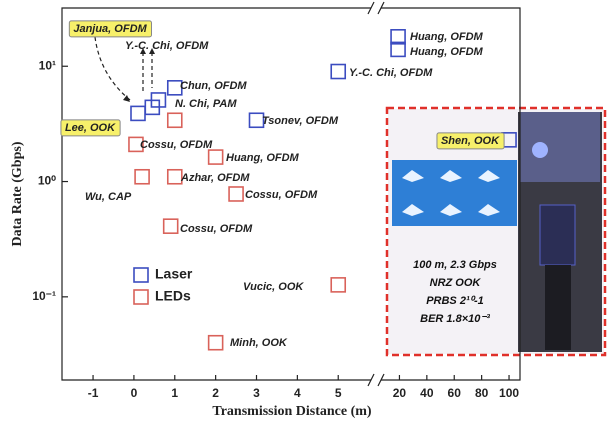  I want to click on x-tick-label: 80, so click(482, 393).